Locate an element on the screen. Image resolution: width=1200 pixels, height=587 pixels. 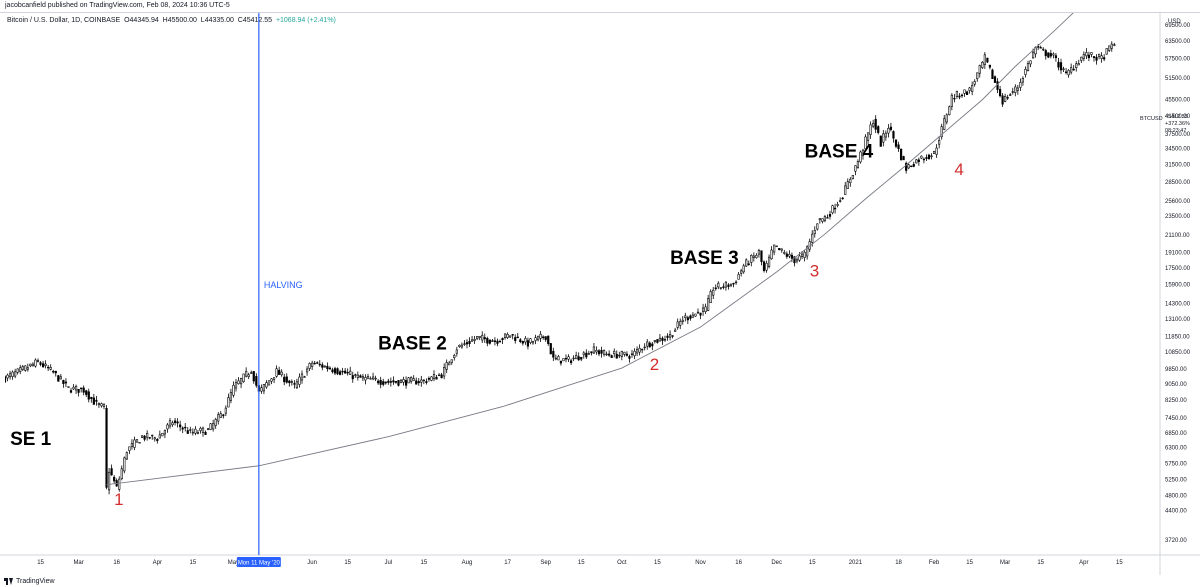
time-tick-label: Dec is located at coordinates (776, 563).